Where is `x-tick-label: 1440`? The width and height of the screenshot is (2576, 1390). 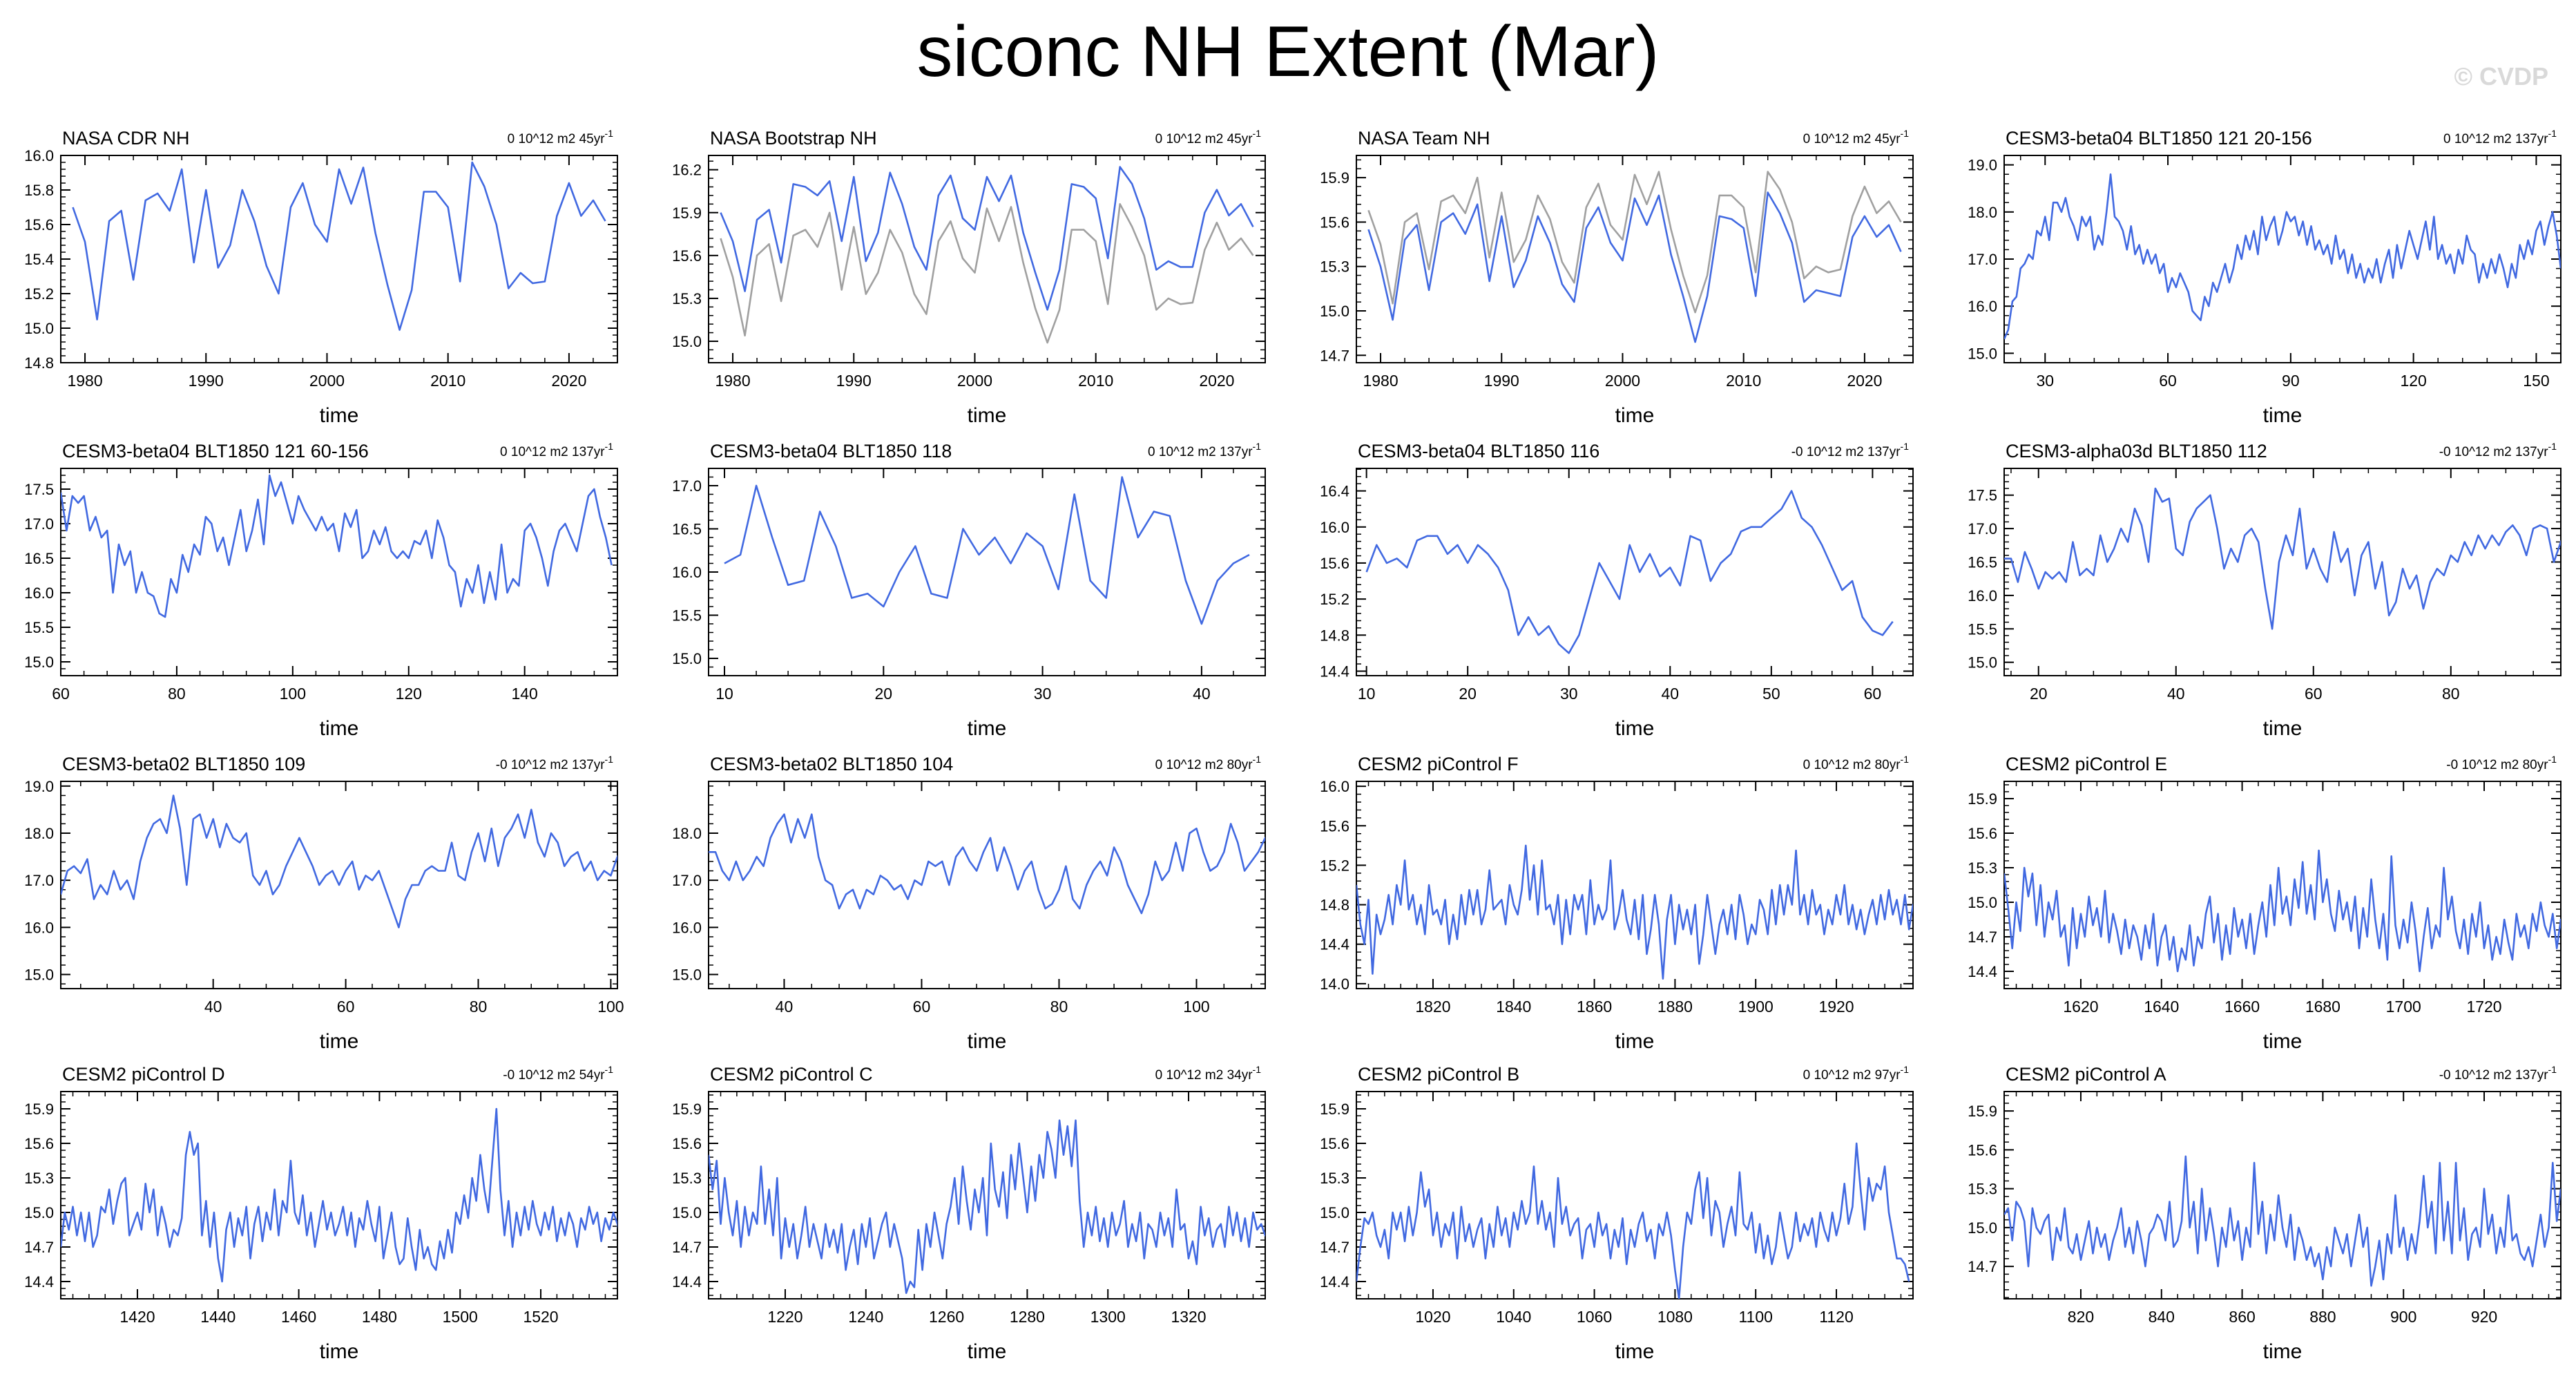 x-tick-label: 1440 is located at coordinates (218, 1317).